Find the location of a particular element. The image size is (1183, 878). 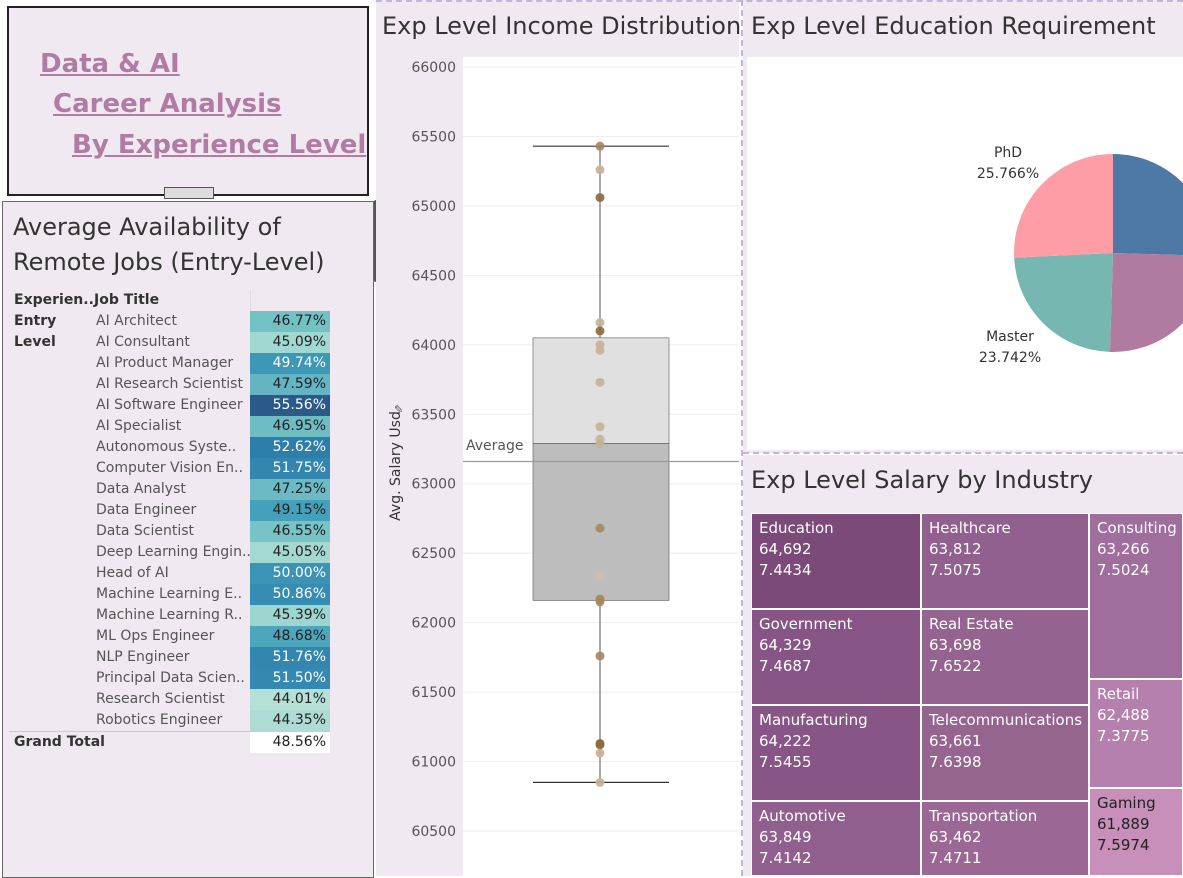

divider-top is located at coordinates (779, 1).